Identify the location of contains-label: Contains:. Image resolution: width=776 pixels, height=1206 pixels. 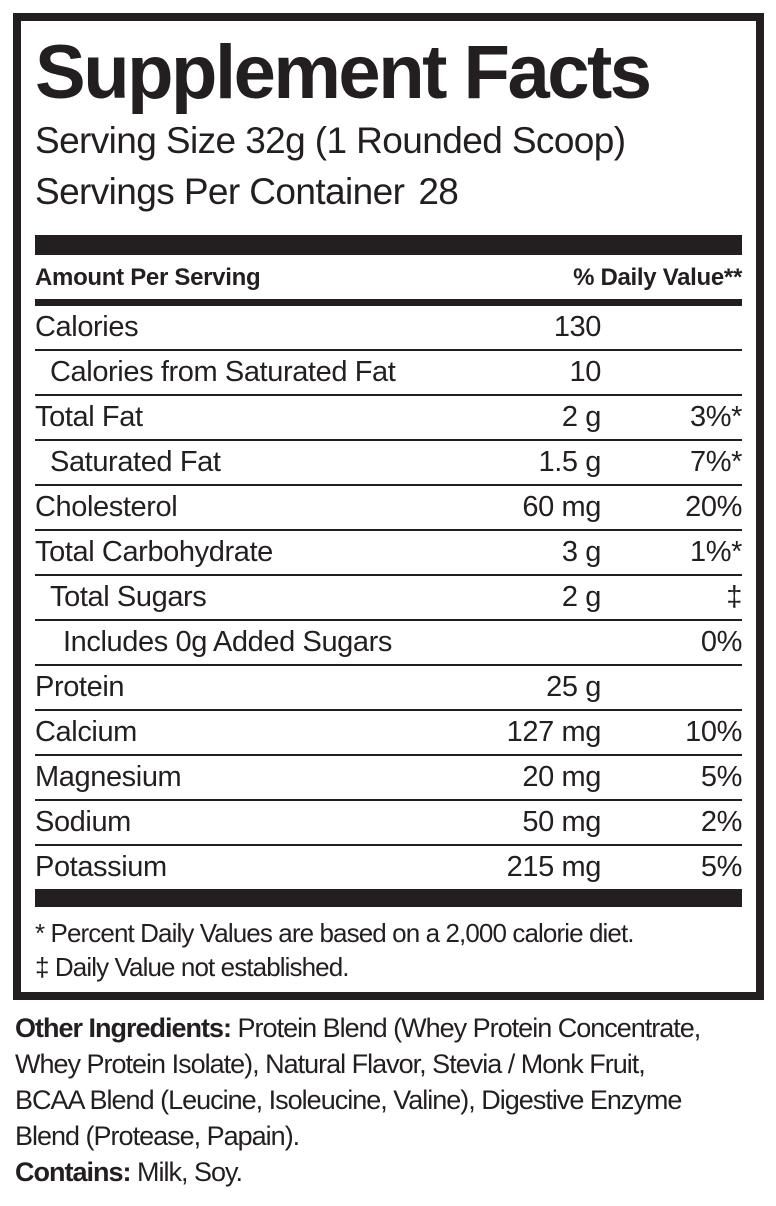
(73, 1172).